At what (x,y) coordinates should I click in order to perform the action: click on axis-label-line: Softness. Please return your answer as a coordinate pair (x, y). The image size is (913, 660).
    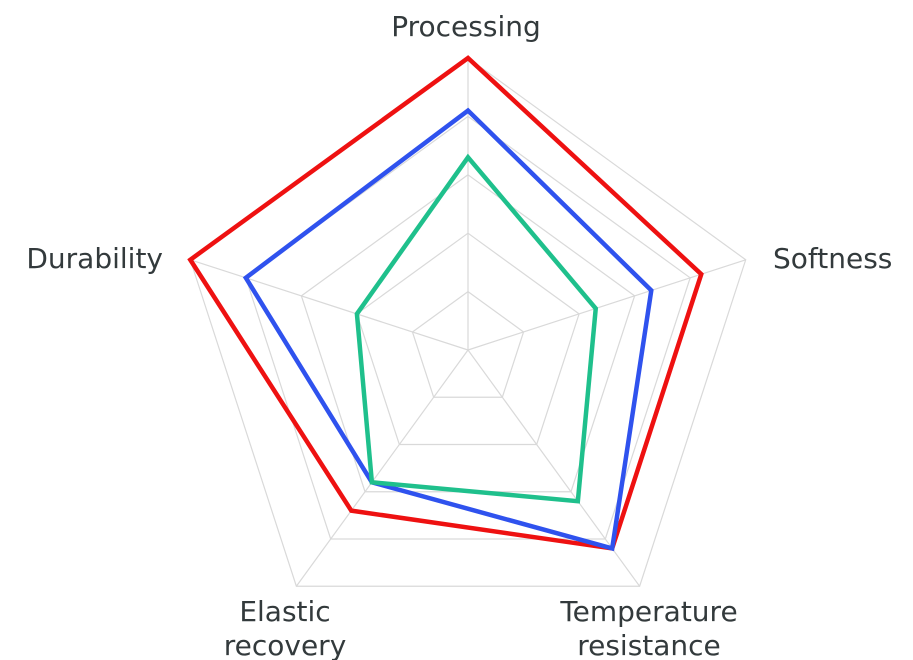
    Looking at the image, I should click on (832, 258).